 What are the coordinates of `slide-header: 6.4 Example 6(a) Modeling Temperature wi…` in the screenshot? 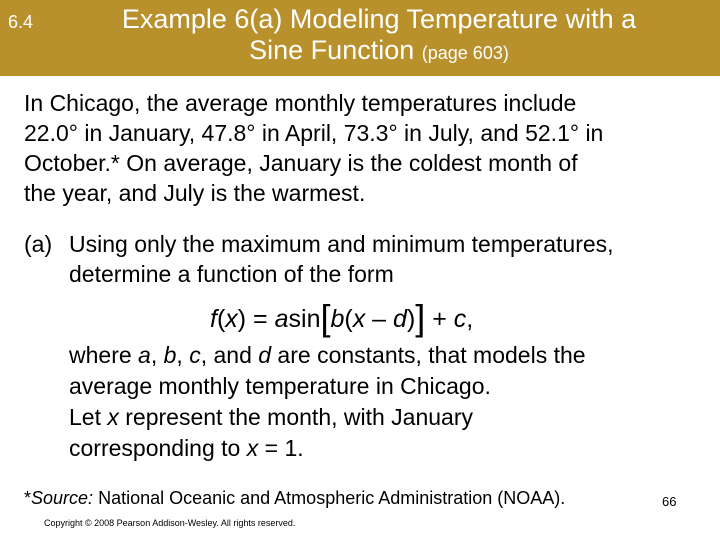 It's located at (360, 38).